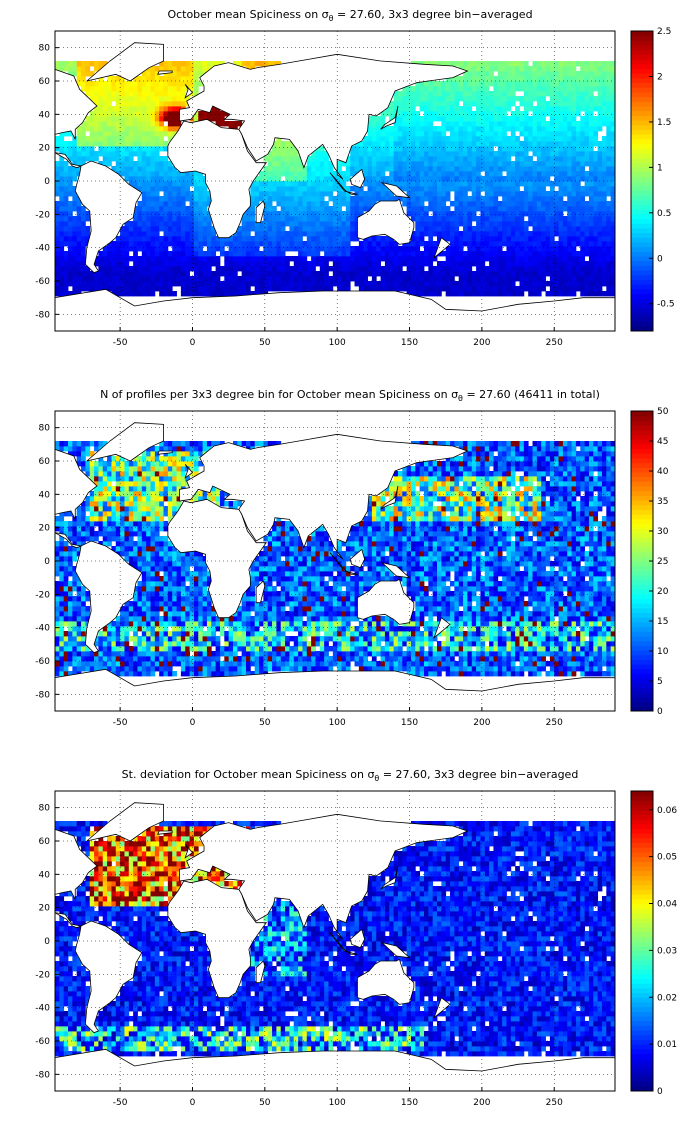 Image resolution: width=696 pixels, height=1140 pixels. Describe the element at coordinates (642, 287) in the screenshot. I see `colorbar-segment` at that location.